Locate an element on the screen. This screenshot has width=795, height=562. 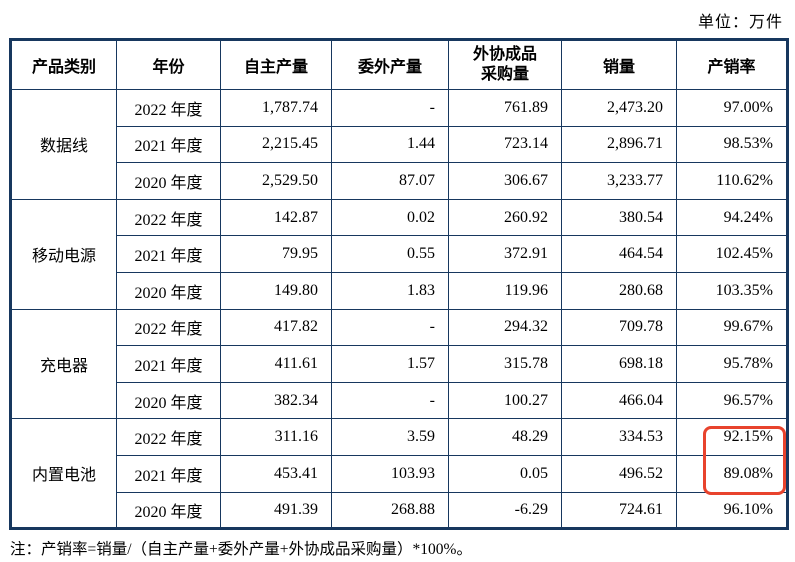
outsourced-purchase-cell: 294.32 is located at coordinates (505, 327).